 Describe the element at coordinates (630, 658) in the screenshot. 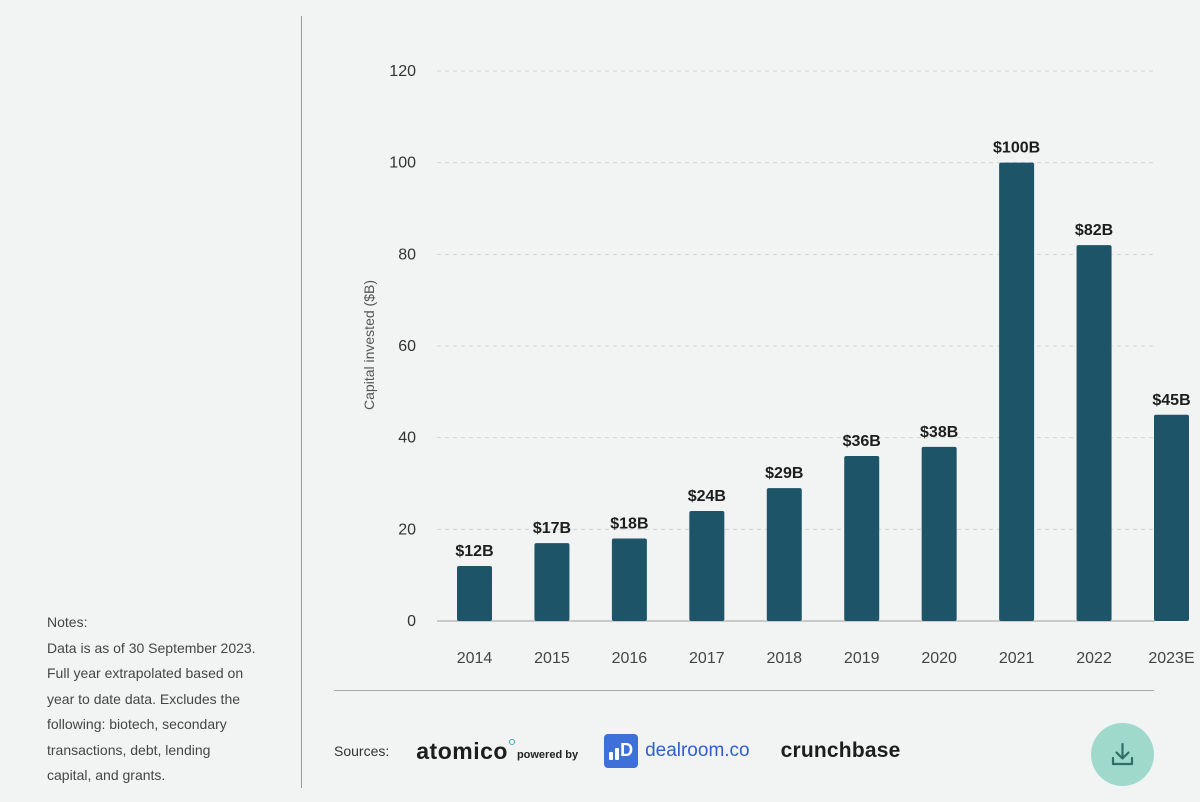

I see `x-tick-label: 2016` at that location.